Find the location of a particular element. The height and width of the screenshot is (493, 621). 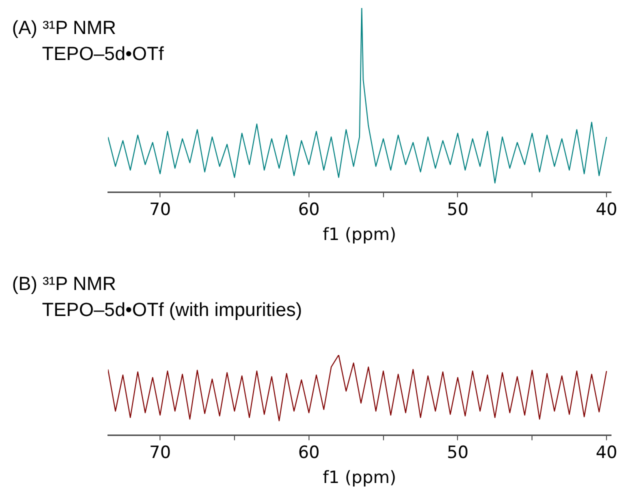

chart-subtitle: TEPO–5d•OTf (with impurities) is located at coordinates (171, 311).